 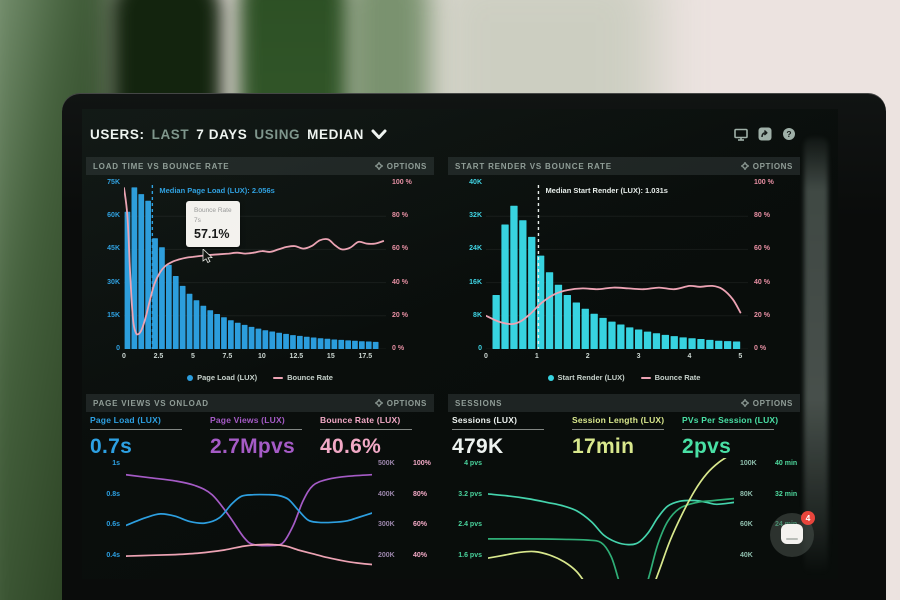 What do you see at coordinates (475, 282) in the screenshot?
I see `y-axis-tick: 16K` at bounding box center [475, 282].